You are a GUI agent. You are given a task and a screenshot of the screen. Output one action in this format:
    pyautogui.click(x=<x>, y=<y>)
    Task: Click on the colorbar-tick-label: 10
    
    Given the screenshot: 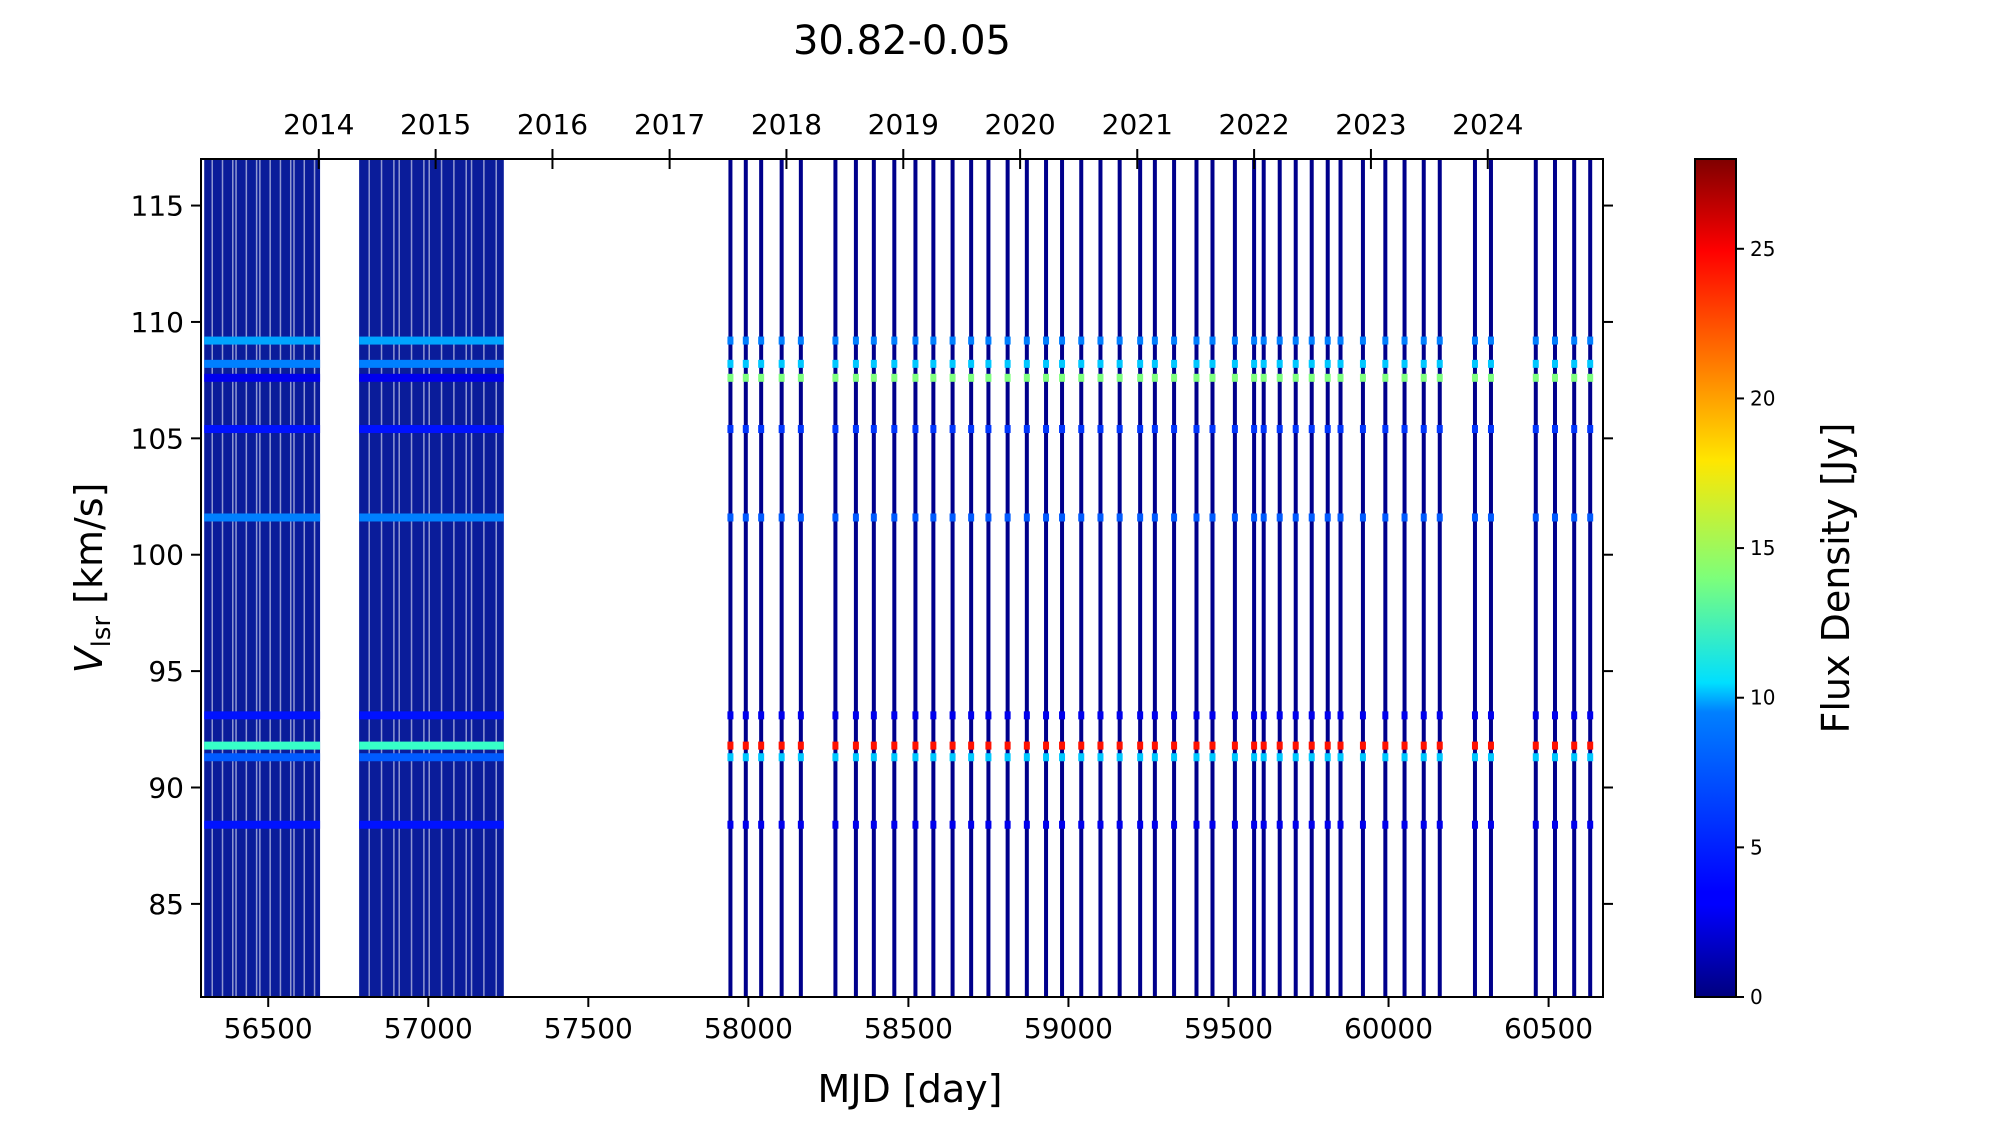 What is the action you would take?
    pyautogui.click(x=1762, y=698)
    